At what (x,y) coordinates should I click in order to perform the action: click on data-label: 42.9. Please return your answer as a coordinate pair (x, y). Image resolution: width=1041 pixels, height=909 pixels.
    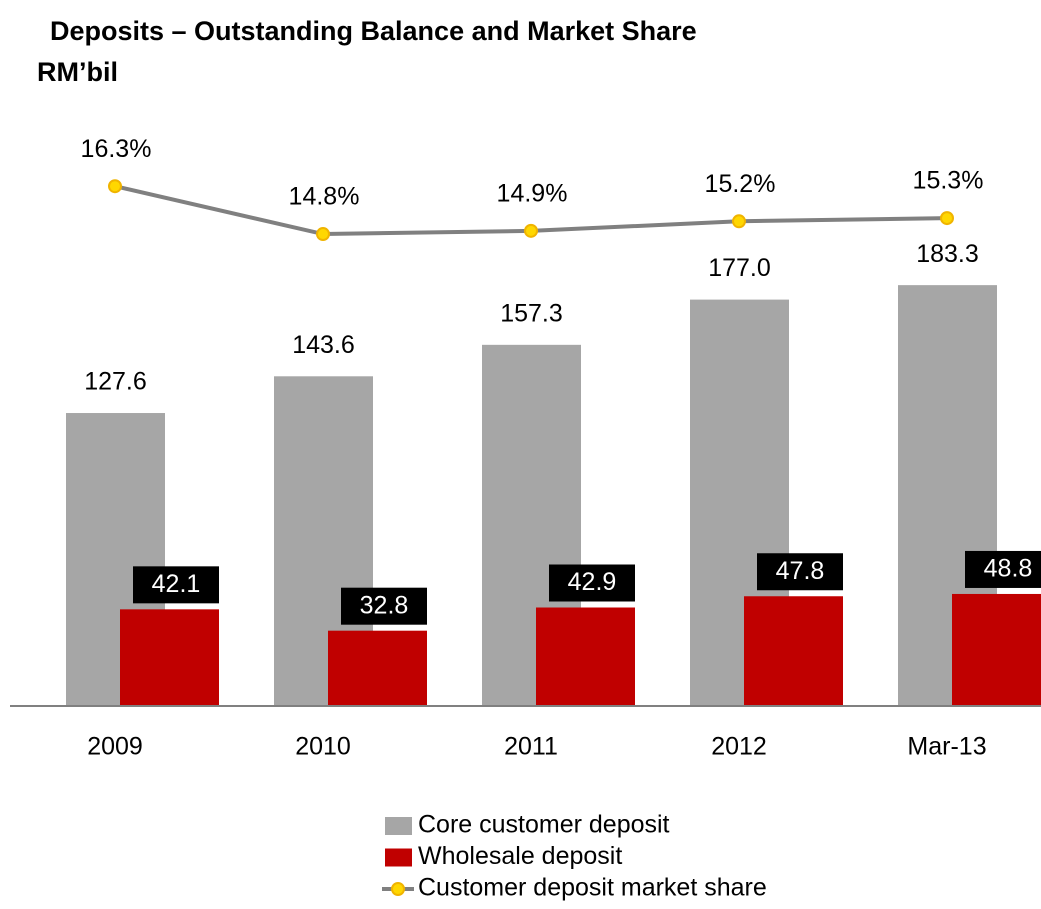
    Looking at the image, I should click on (592, 582).